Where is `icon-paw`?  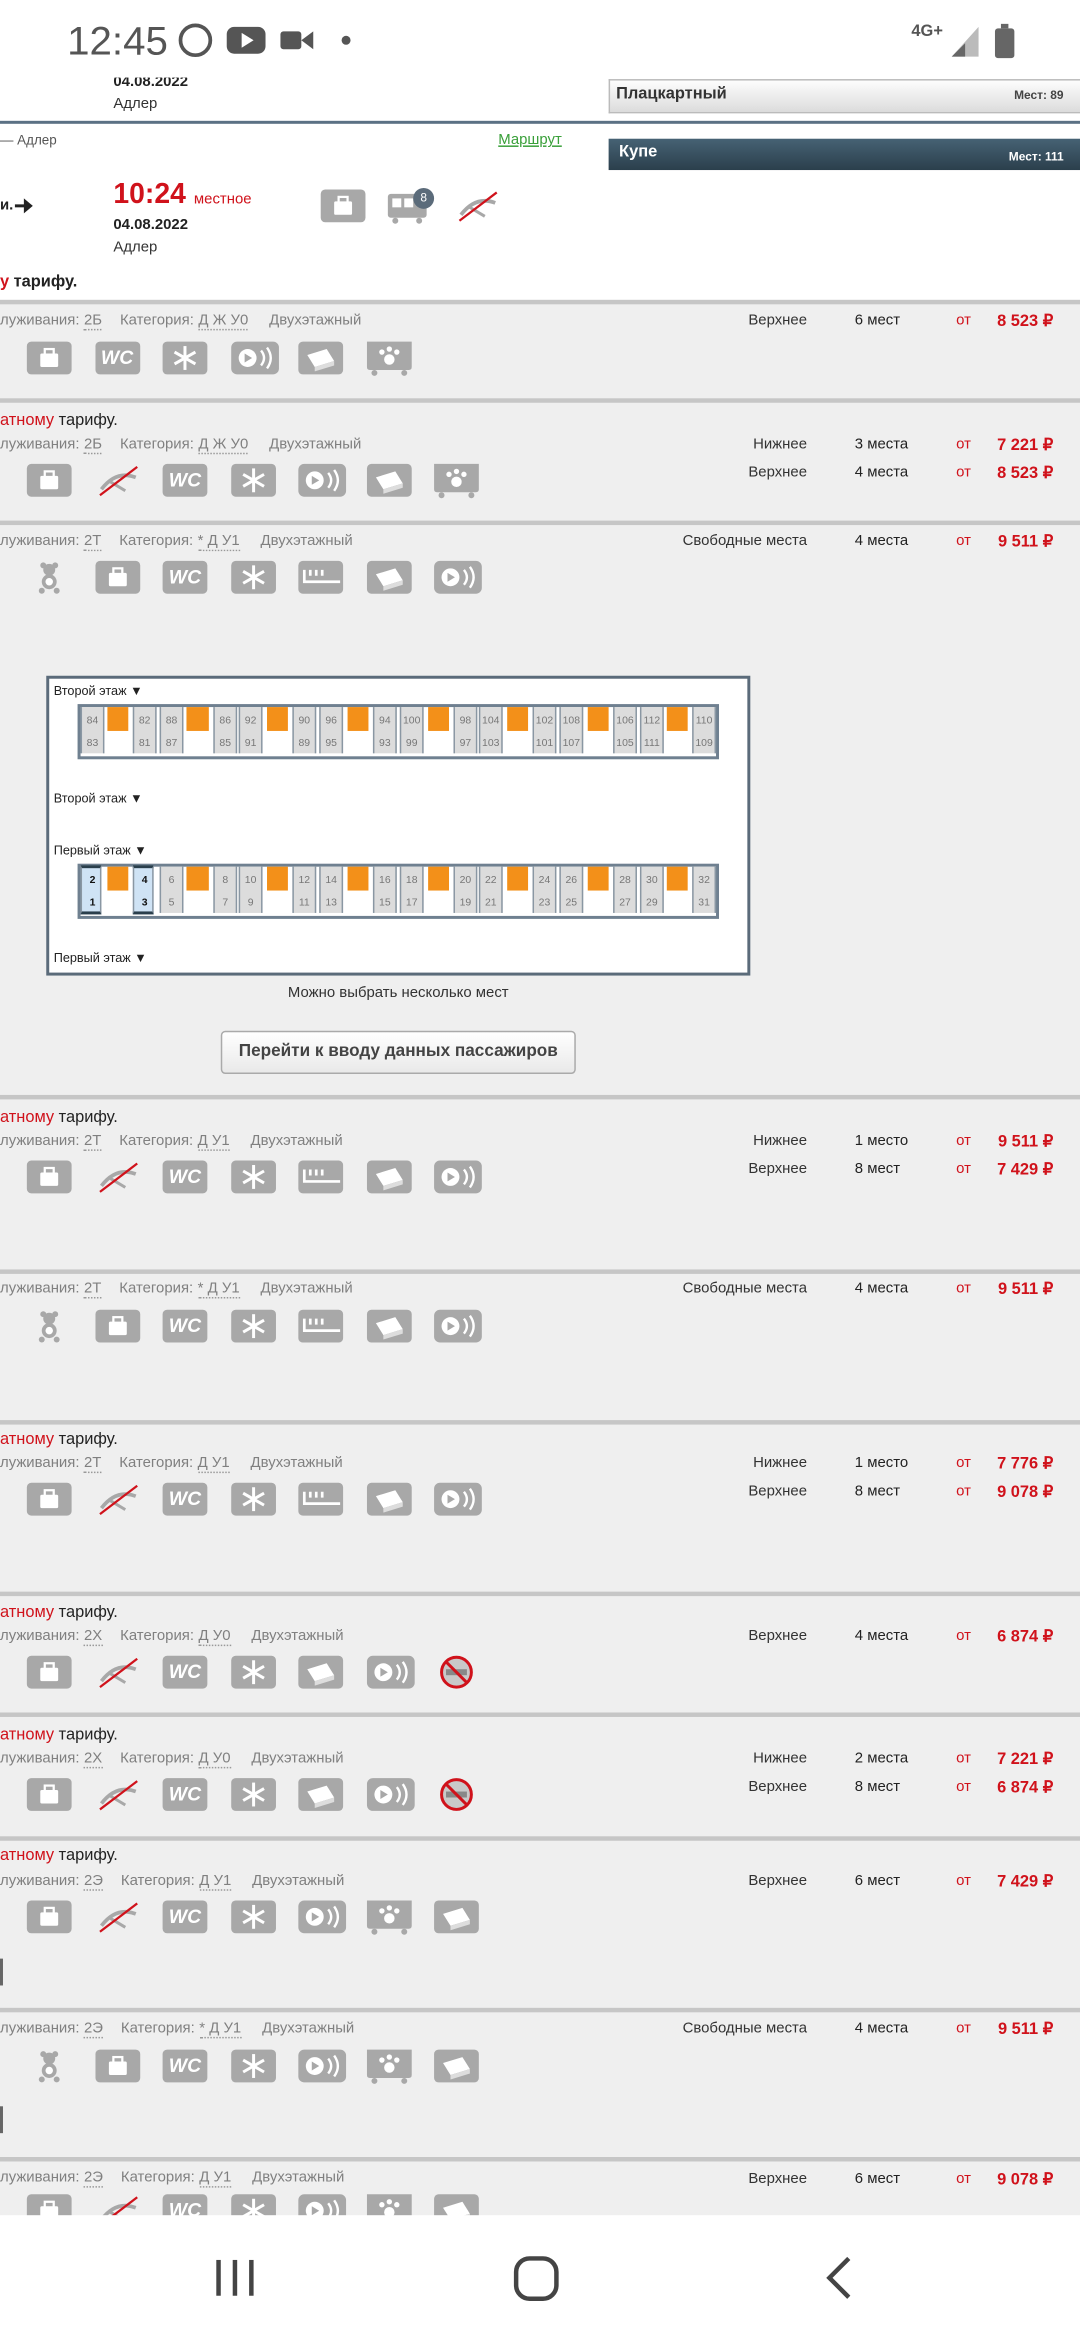 icon-paw is located at coordinates (456, 481).